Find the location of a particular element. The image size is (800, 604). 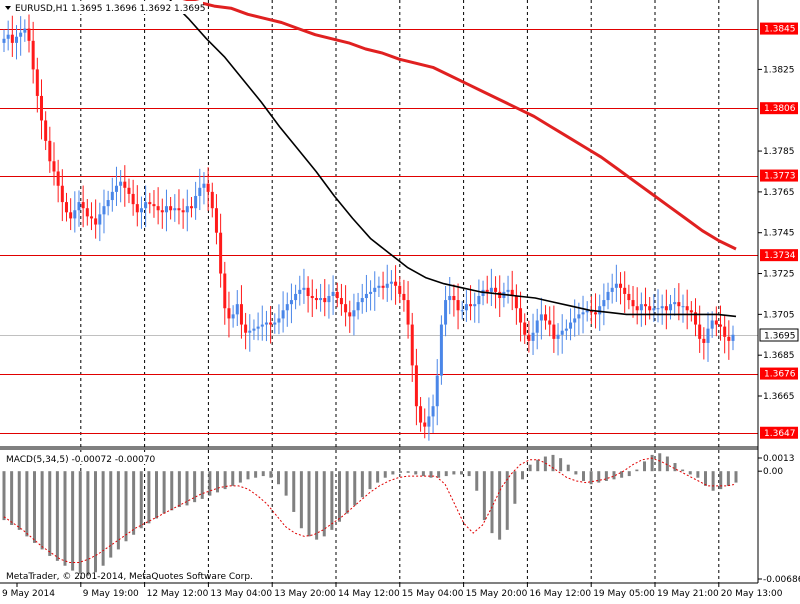

macd-axis: 0.0013 0.00 -0.00686 is located at coordinates (779, 519).